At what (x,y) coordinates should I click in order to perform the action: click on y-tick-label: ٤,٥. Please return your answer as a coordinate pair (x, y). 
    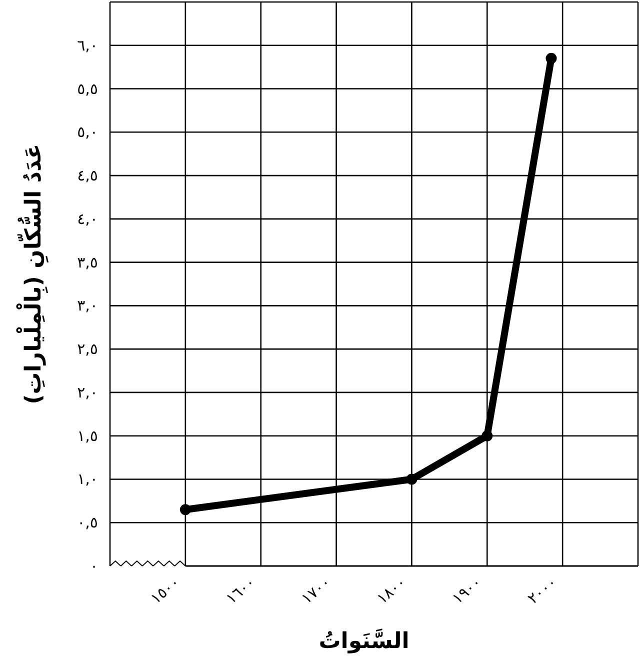
    Looking at the image, I should click on (87, 175).